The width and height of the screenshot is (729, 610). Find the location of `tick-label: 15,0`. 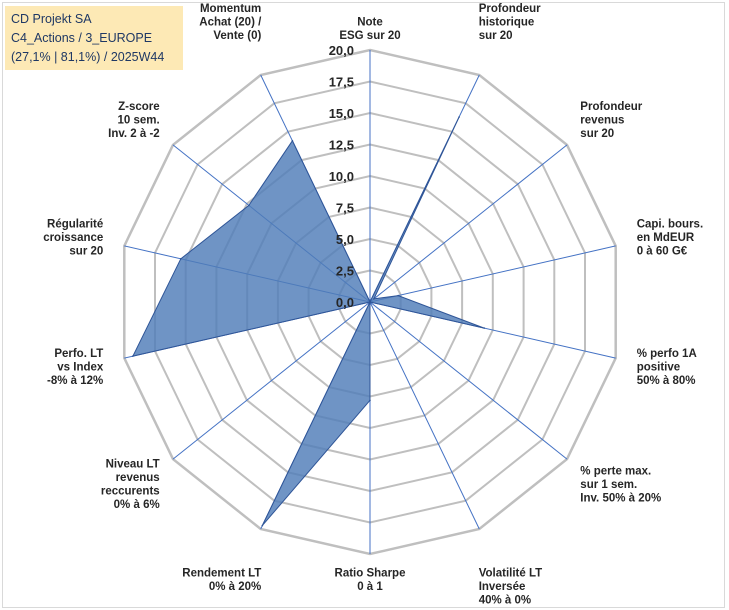

tick-label: 15,0 is located at coordinates (341, 113).